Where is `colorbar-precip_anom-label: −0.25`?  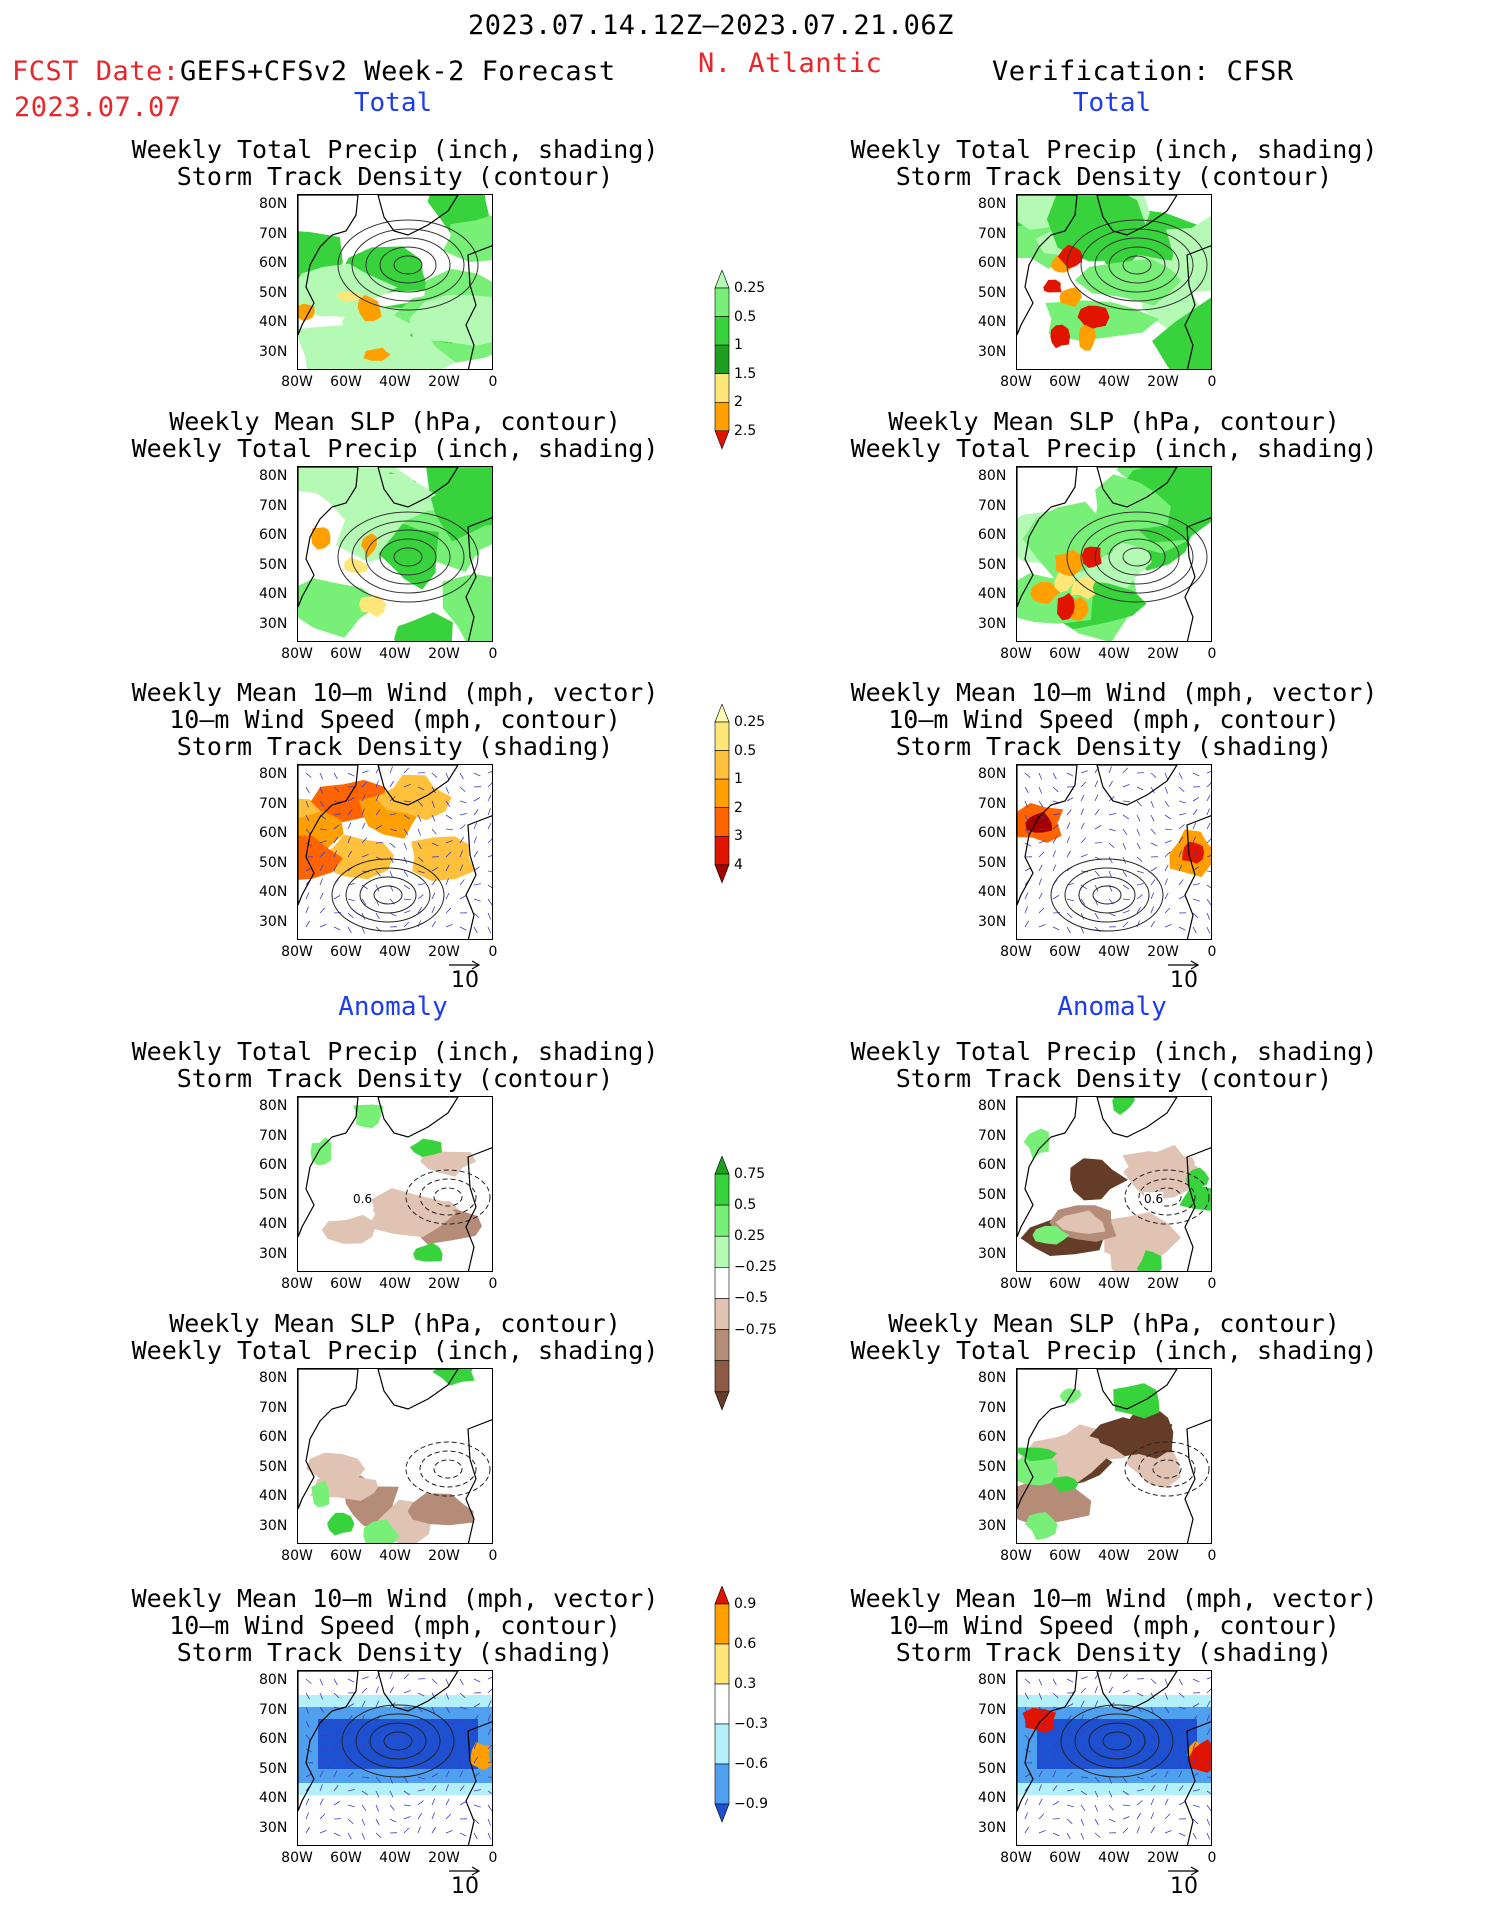 colorbar-precip_anom-label: −0.25 is located at coordinates (755, 1267).